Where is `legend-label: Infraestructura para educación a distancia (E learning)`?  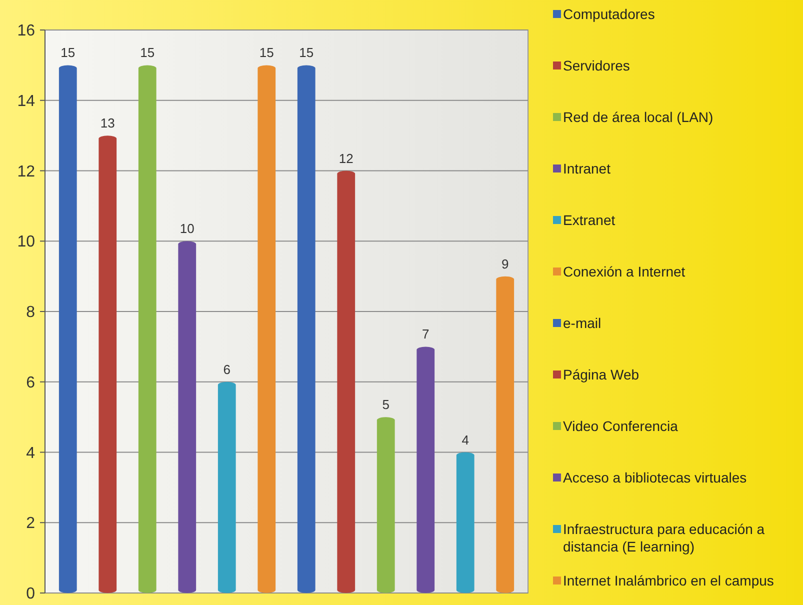 legend-label: Infraestructura para educación a distancia (E learning) is located at coordinates (664, 537).